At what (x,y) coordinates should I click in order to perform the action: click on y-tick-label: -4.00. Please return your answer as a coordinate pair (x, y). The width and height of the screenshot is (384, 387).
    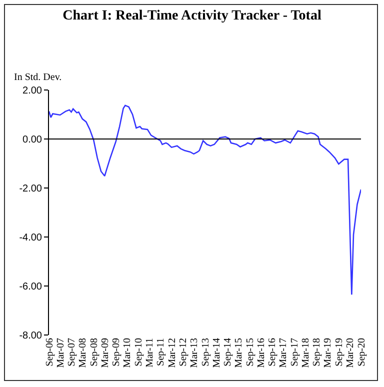
    Looking at the image, I should click on (30, 238).